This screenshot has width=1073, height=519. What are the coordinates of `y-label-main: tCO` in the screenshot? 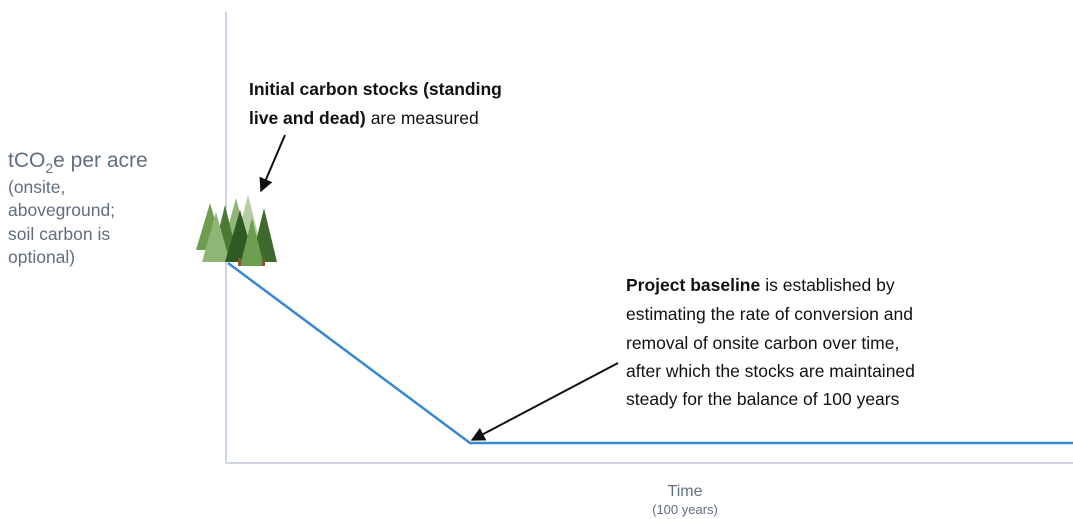 It's located at (26, 160).